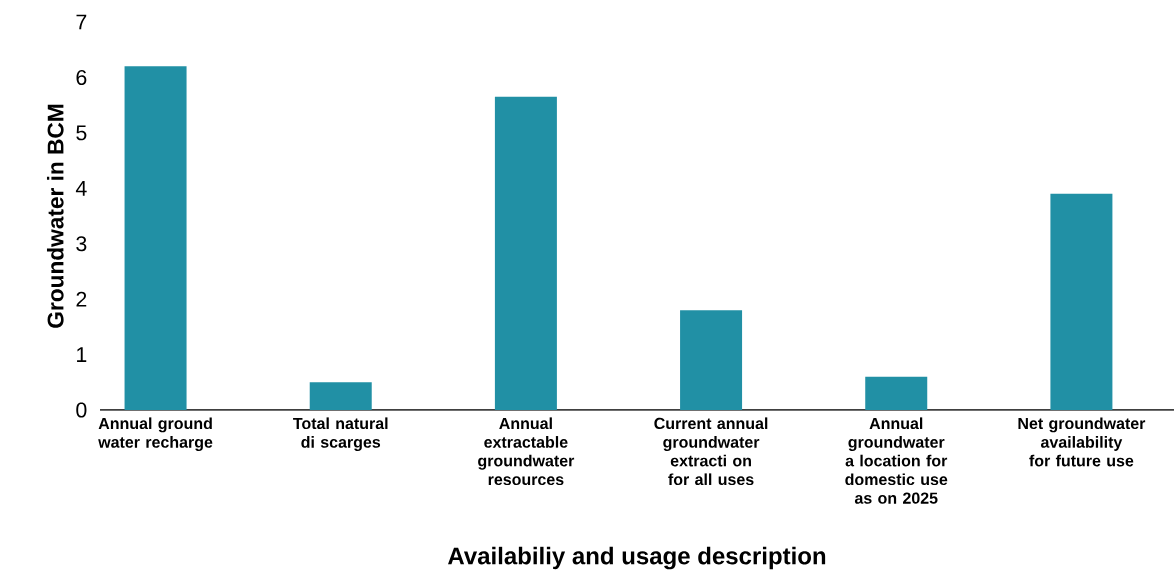 Image resolution: width=1174 pixels, height=576 pixels. What do you see at coordinates (81, 244) in the screenshot?
I see `y-tick-label: 3` at bounding box center [81, 244].